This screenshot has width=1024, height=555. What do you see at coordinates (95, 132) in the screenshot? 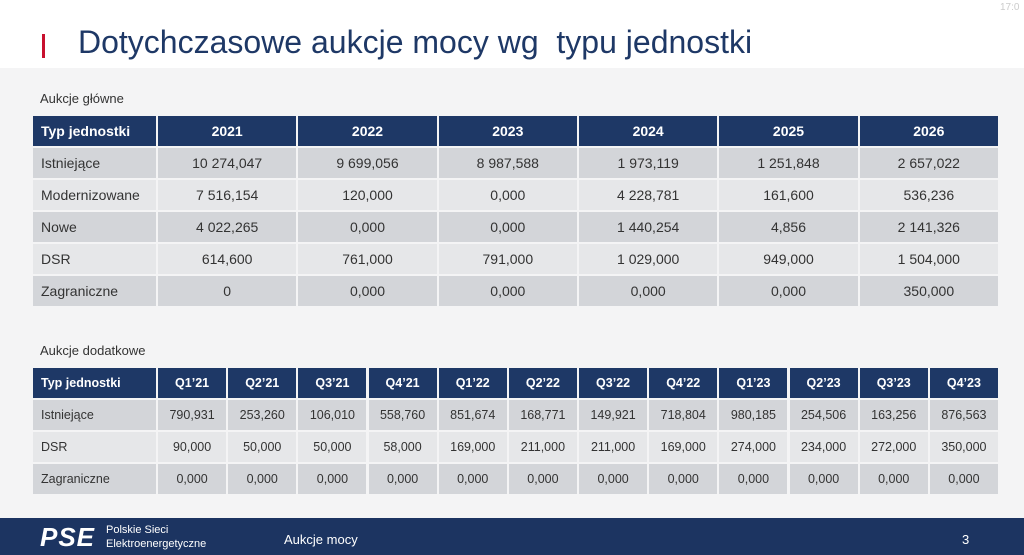
I see `table-cell: Typ jednostki` at bounding box center [95, 132].